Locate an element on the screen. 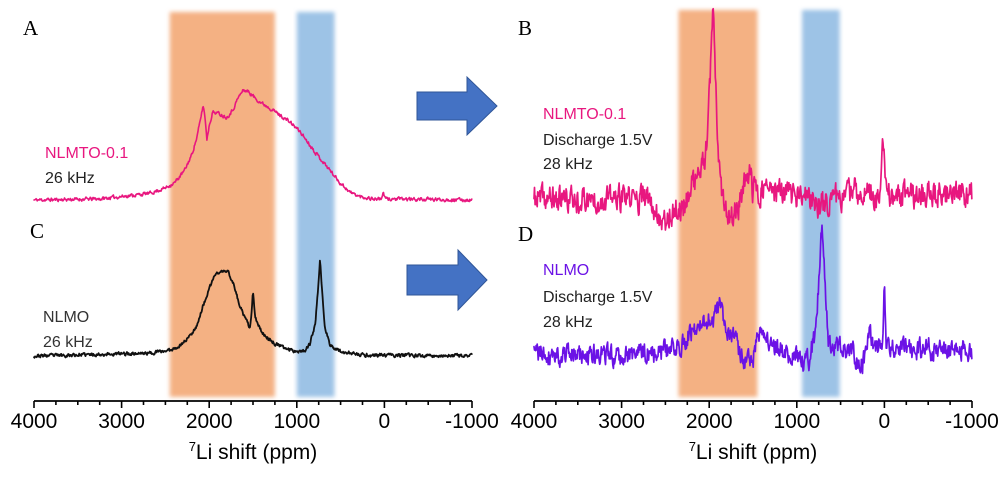 This screenshot has width=1000, height=478. blue-highlight-band is located at coordinates (315, 204).